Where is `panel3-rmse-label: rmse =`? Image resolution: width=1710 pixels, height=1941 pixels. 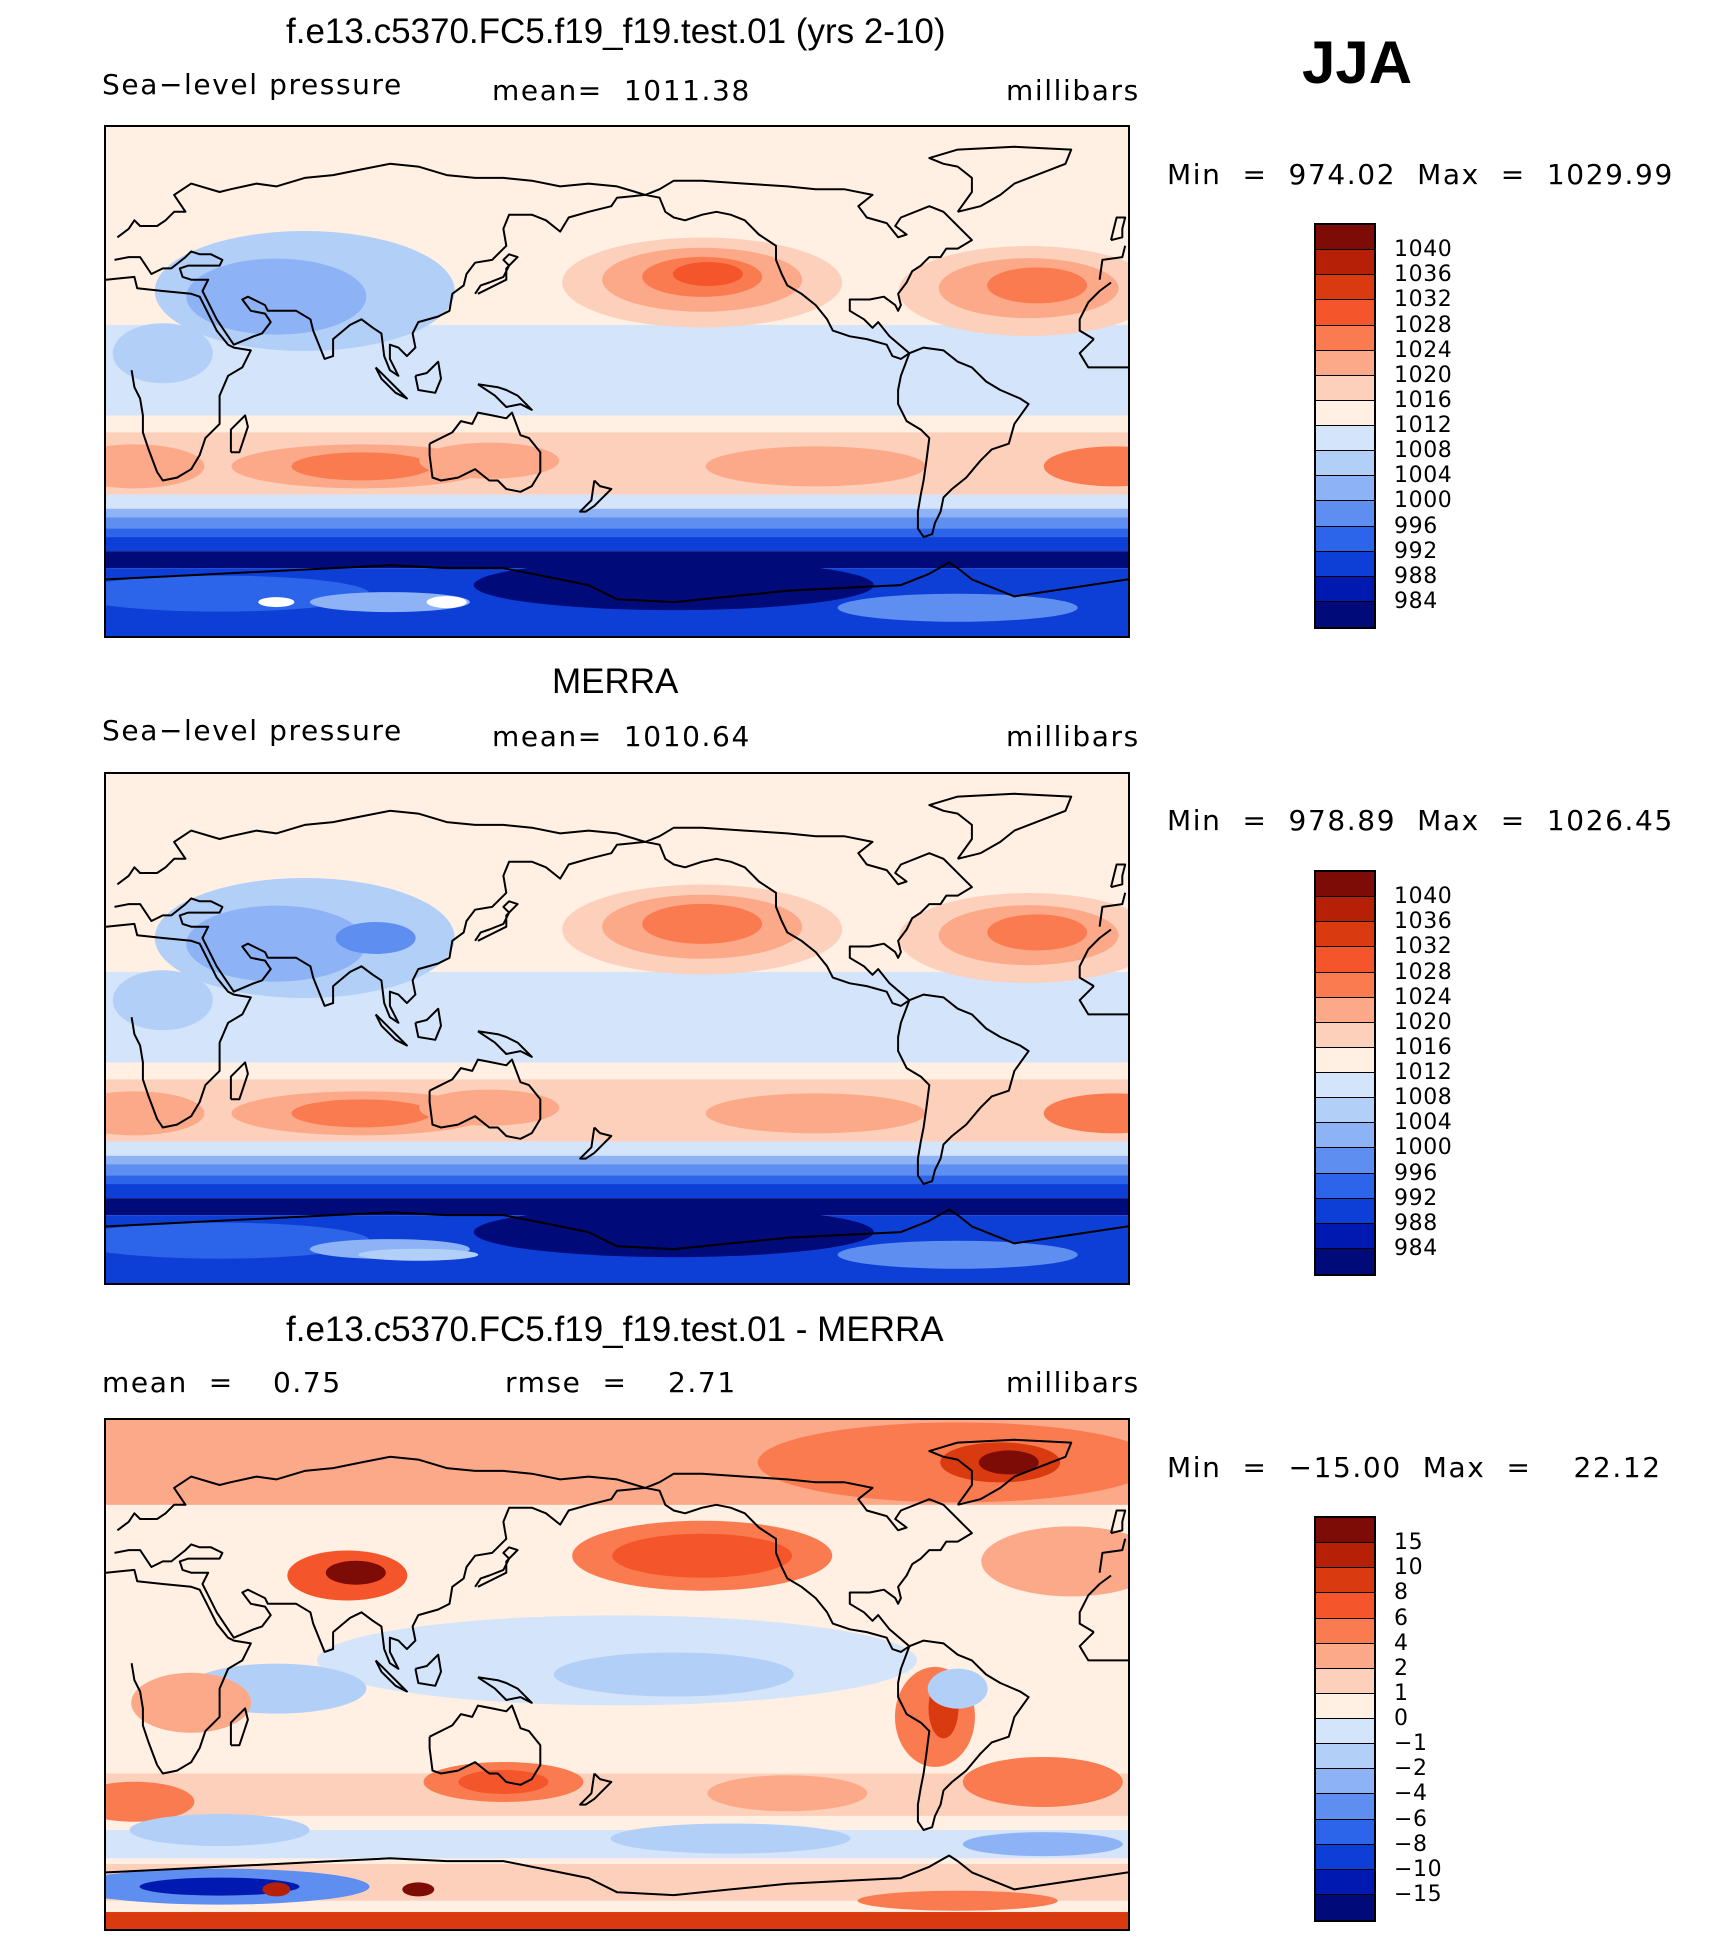
panel3-rmse-label: rmse = is located at coordinates (566, 1382).